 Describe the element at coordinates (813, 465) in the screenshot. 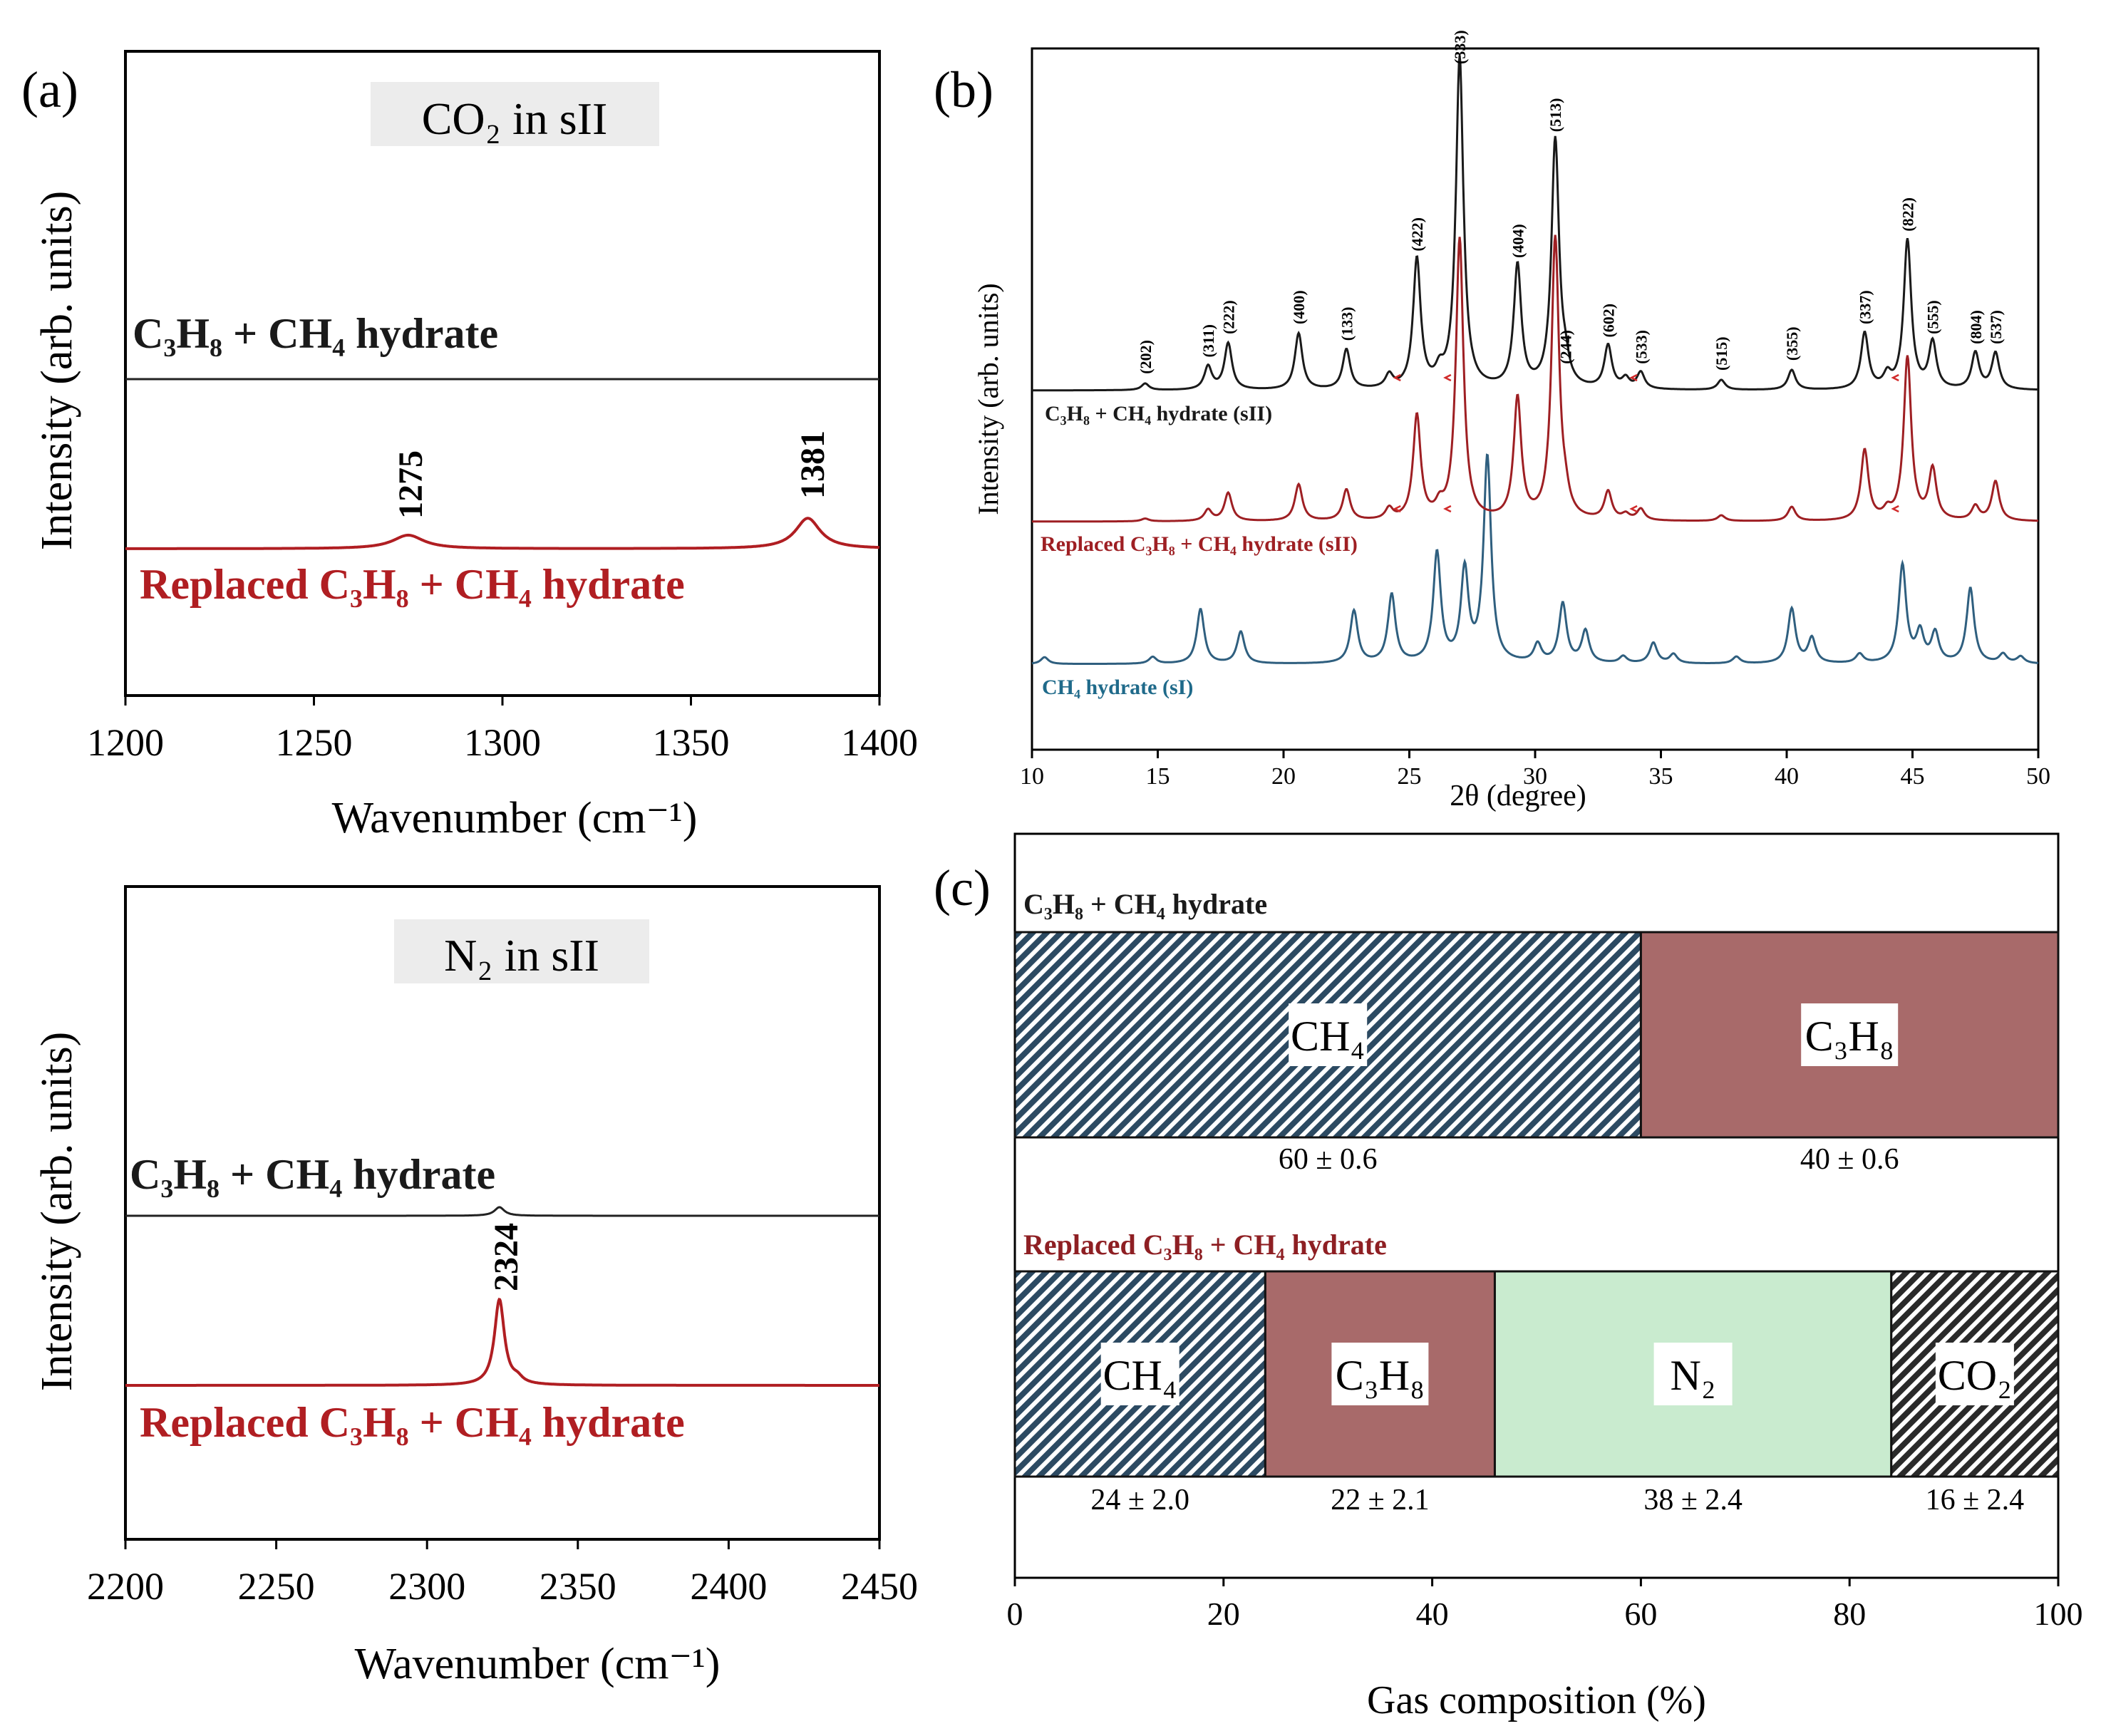

I see `panel-a-peak-label-1381: 1381` at that location.